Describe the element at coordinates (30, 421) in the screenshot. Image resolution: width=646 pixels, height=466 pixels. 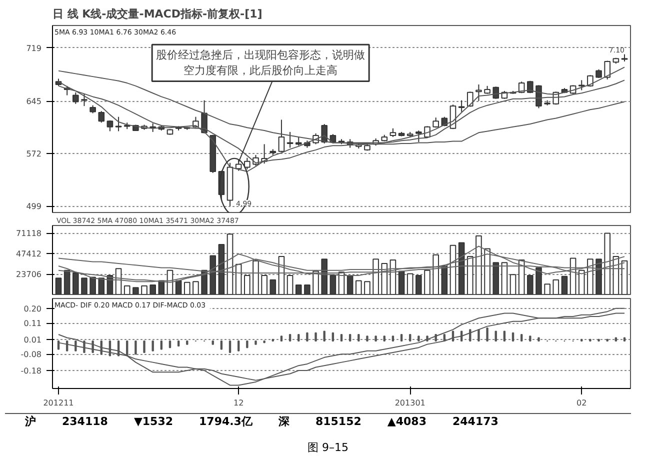
I see `text: 沪` at that location.